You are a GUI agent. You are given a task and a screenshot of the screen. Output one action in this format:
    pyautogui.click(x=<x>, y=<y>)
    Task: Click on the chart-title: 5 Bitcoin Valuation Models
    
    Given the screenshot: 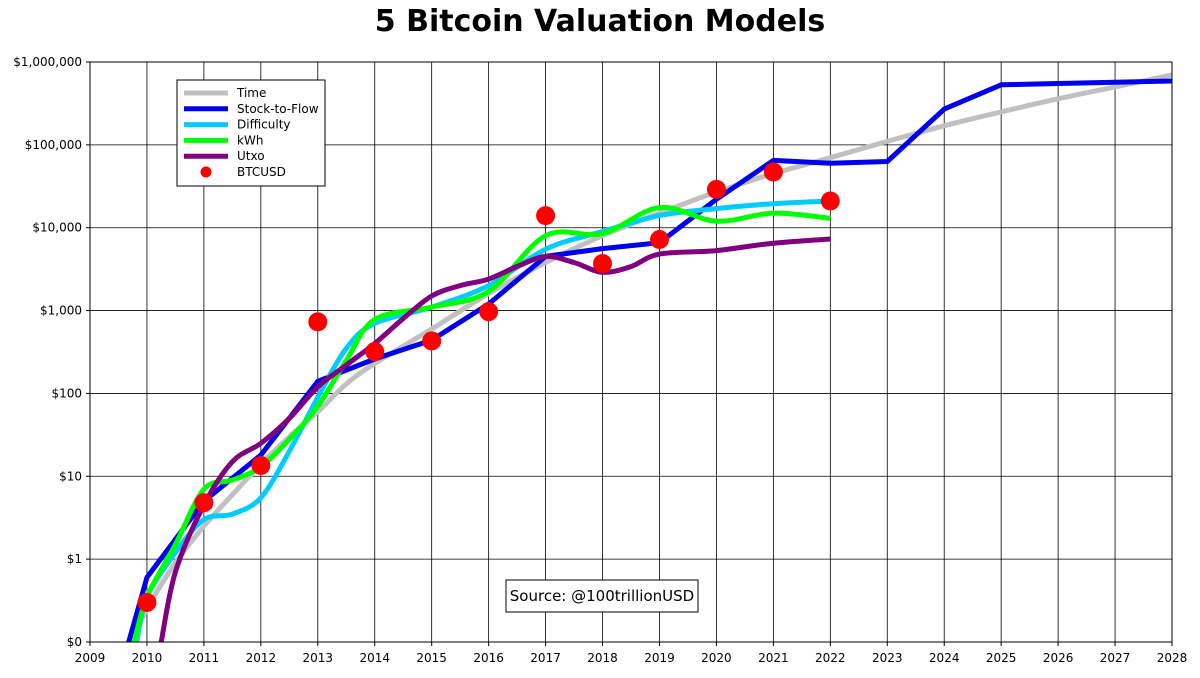 What is the action you would take?
    pyautogui.click(x=600, y=21)
    